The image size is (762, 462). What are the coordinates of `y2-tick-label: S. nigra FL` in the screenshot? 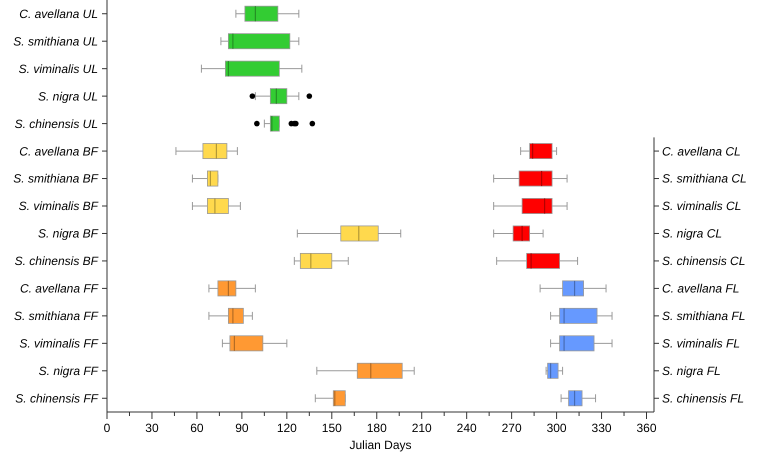 It's located at (691, 371).